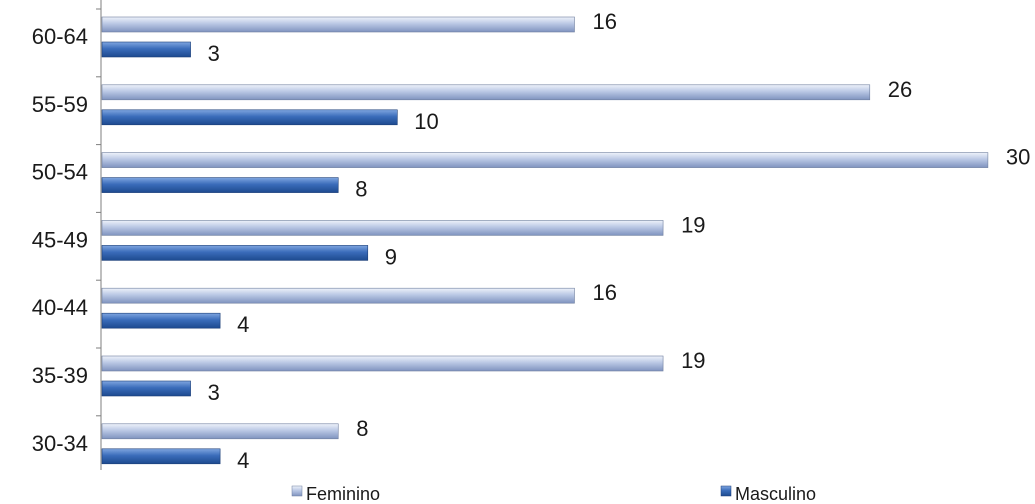  I want to click on data-label-feminino-60-64: 16, so click(604, 21).